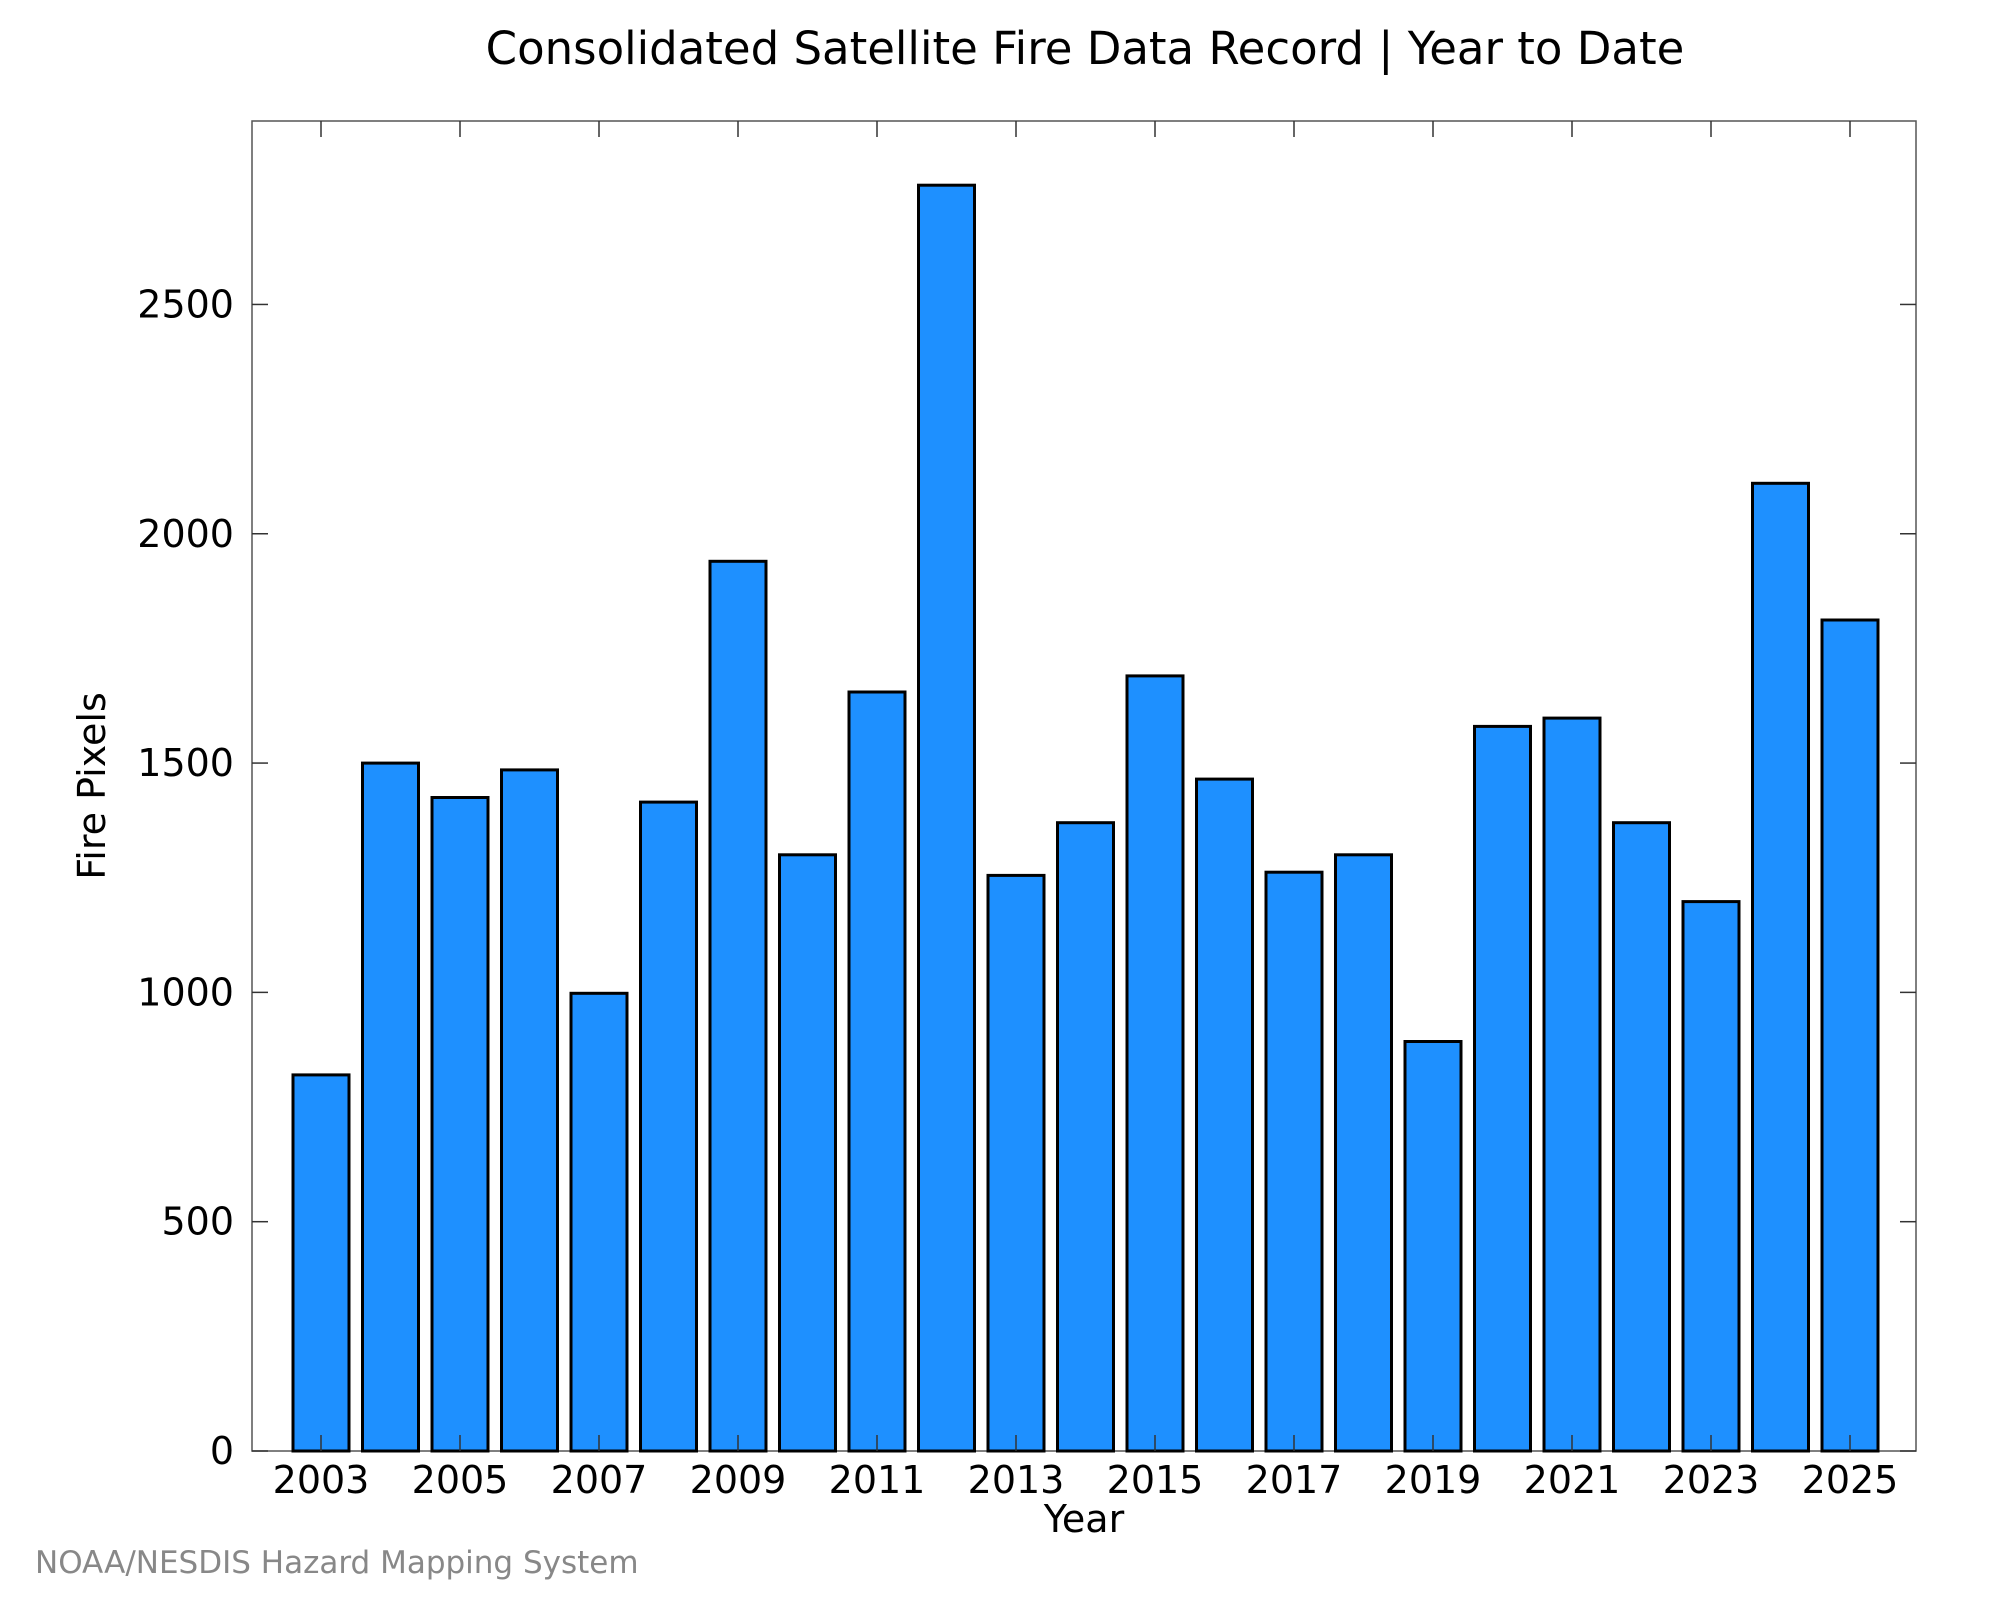  Describe the element at coordinates (1711, 1176) in the screenshot. I see `bar-2023` at that location.